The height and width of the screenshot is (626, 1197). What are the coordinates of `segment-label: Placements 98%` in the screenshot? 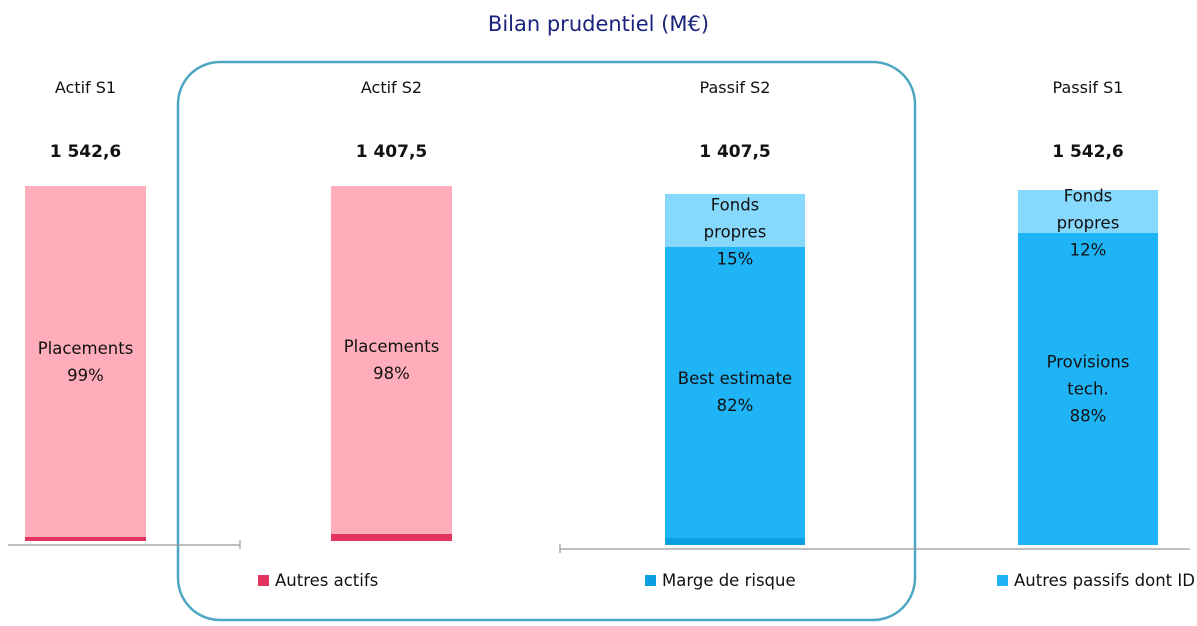 It's located at (392, 360).